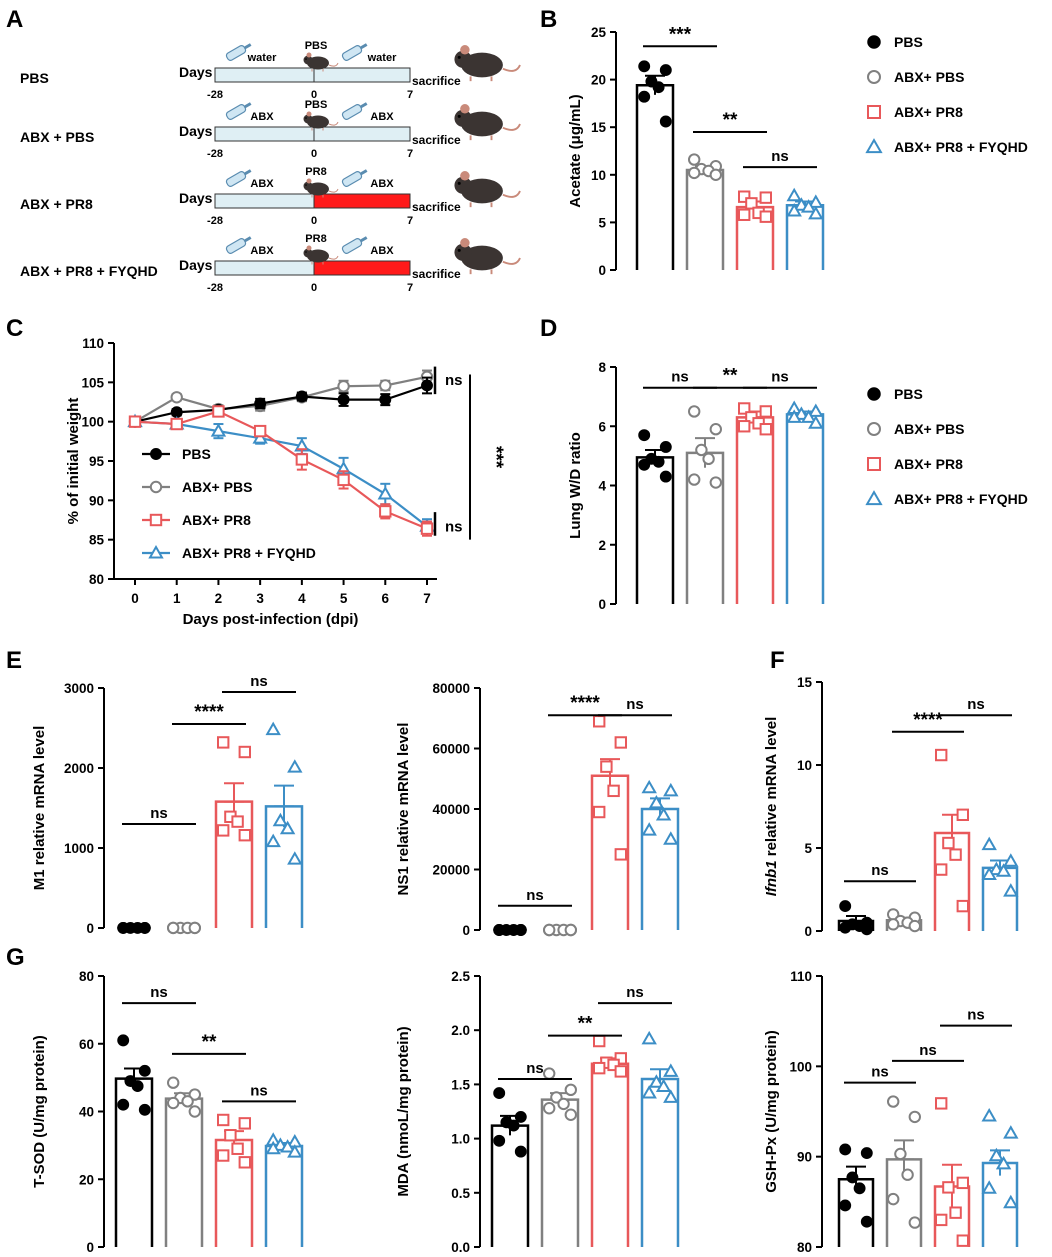 The height and width of the screenshot is (1257, 1052). Describe the element at coordinates (460, 1193) in the screenshot. I see `y-tick-label: 0.5` at that location.